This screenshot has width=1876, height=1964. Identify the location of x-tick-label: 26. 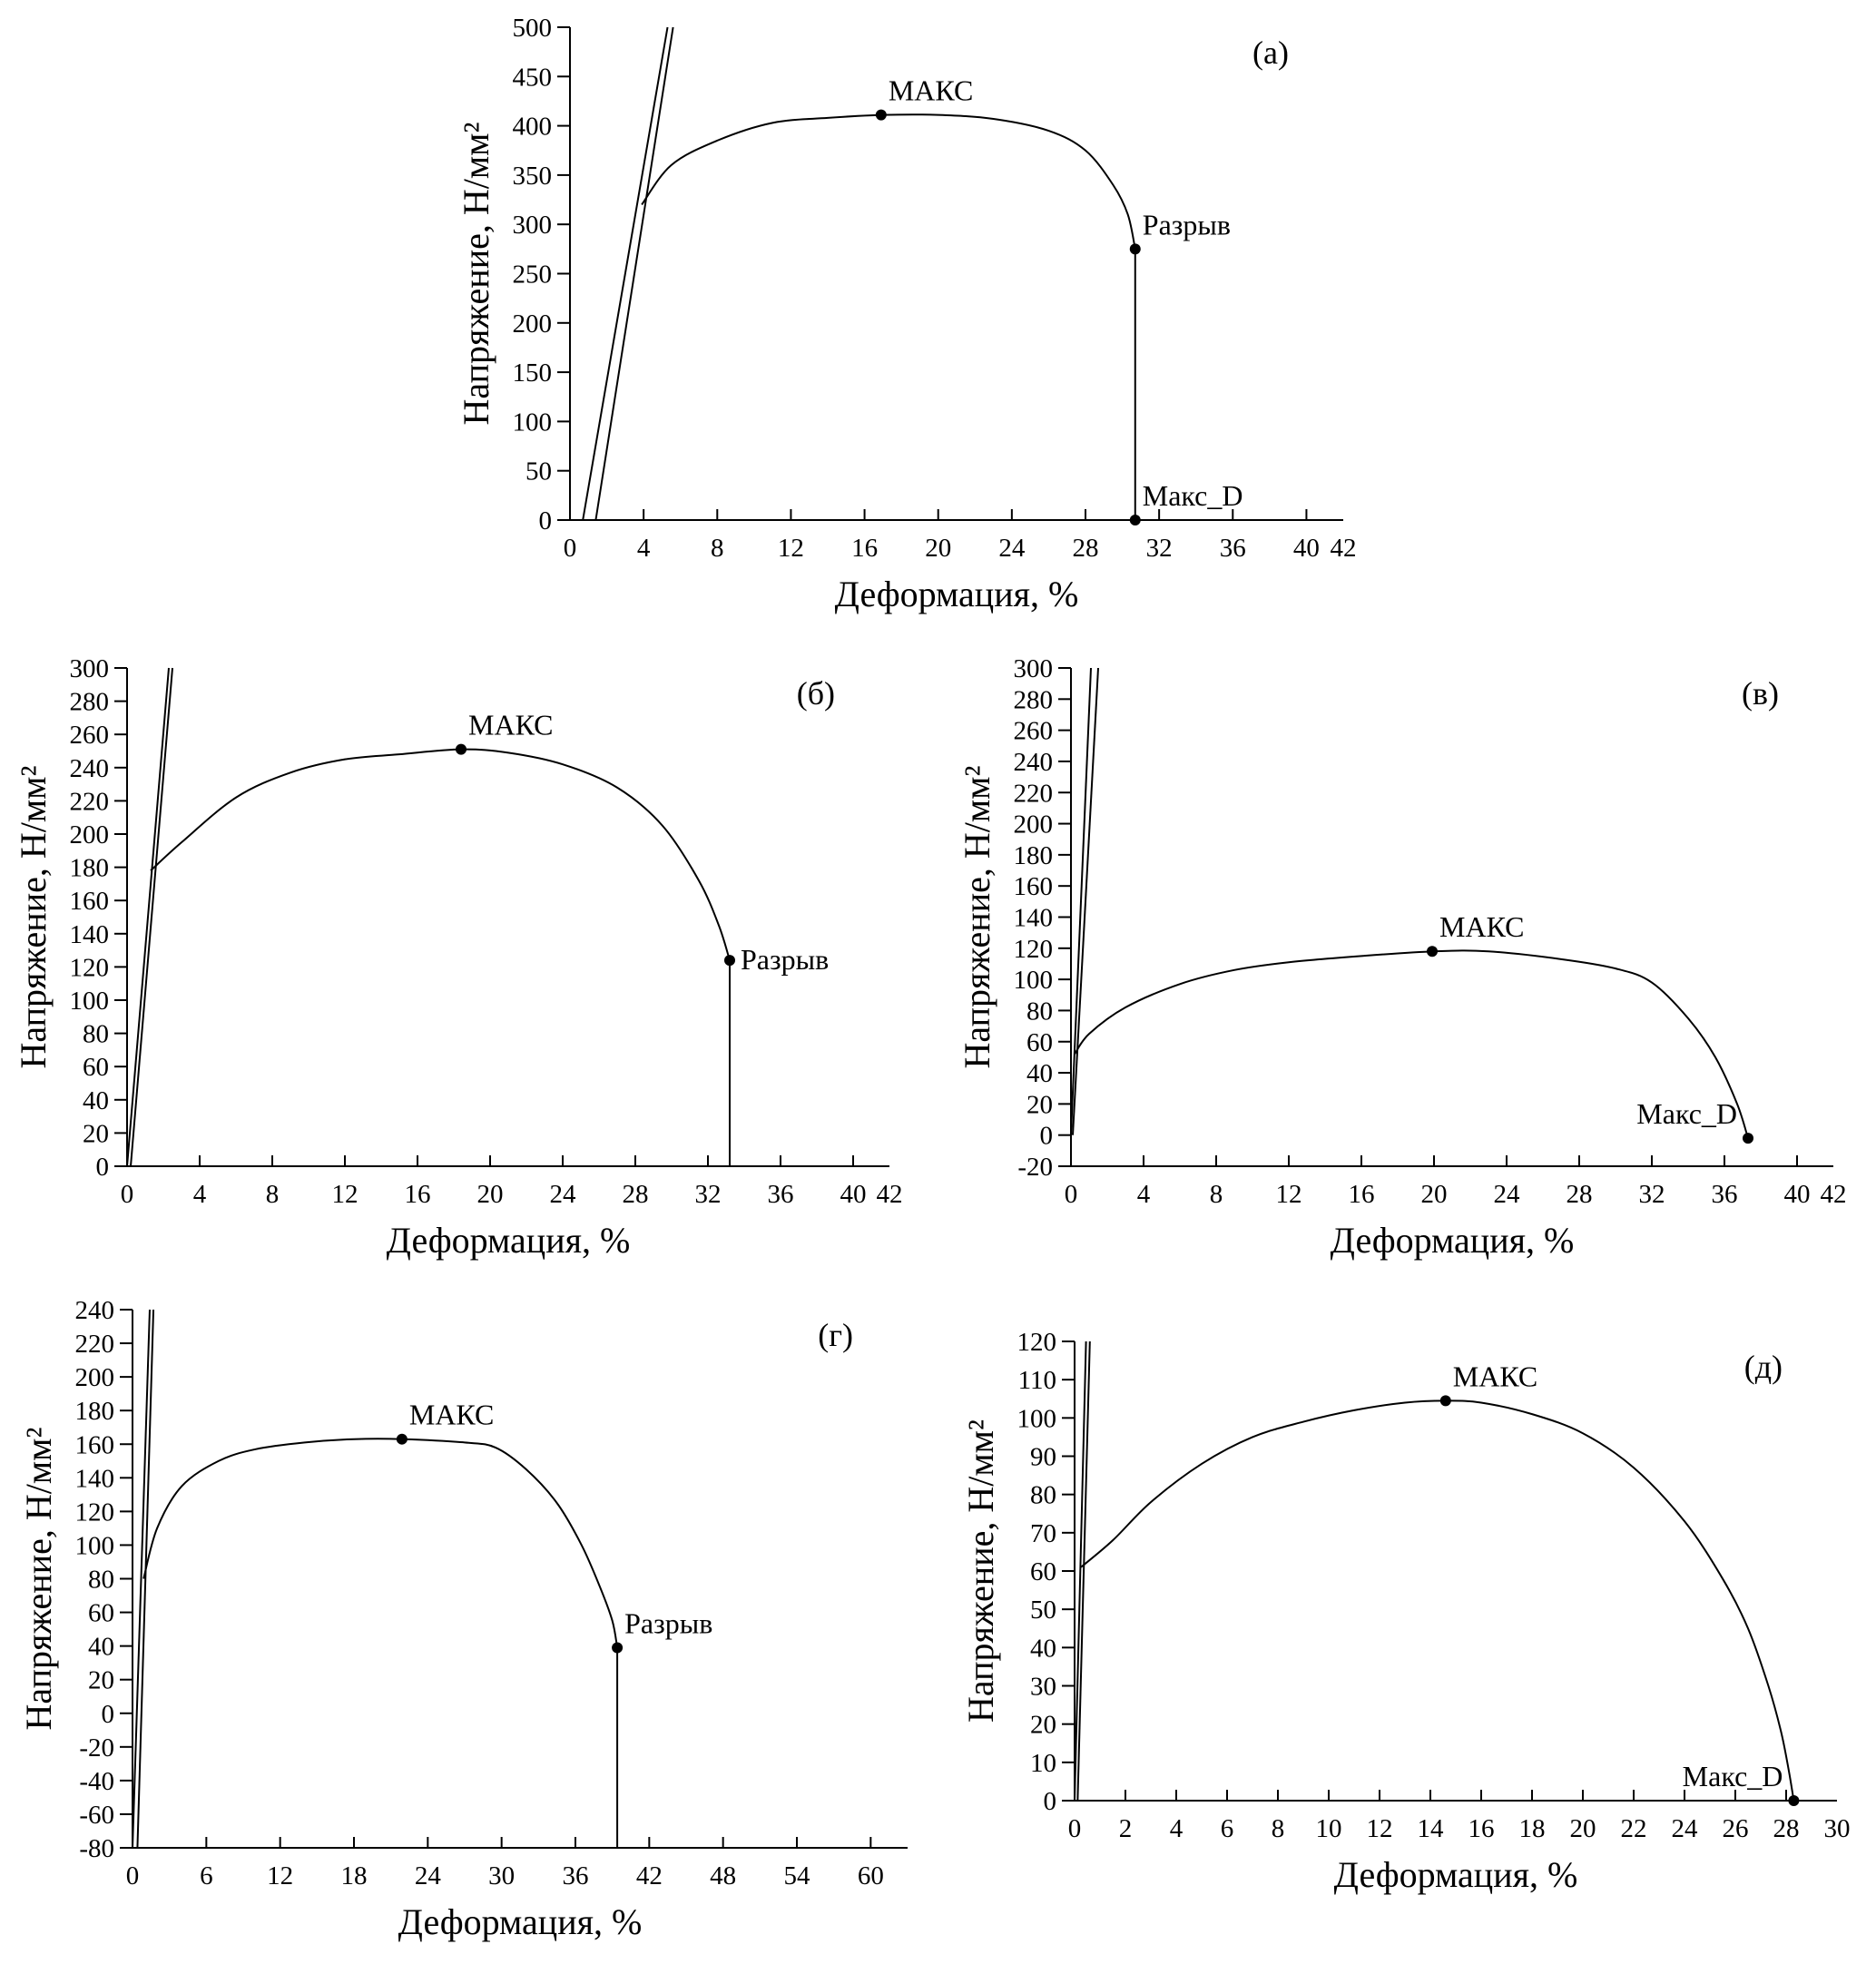
(1736, 1829).